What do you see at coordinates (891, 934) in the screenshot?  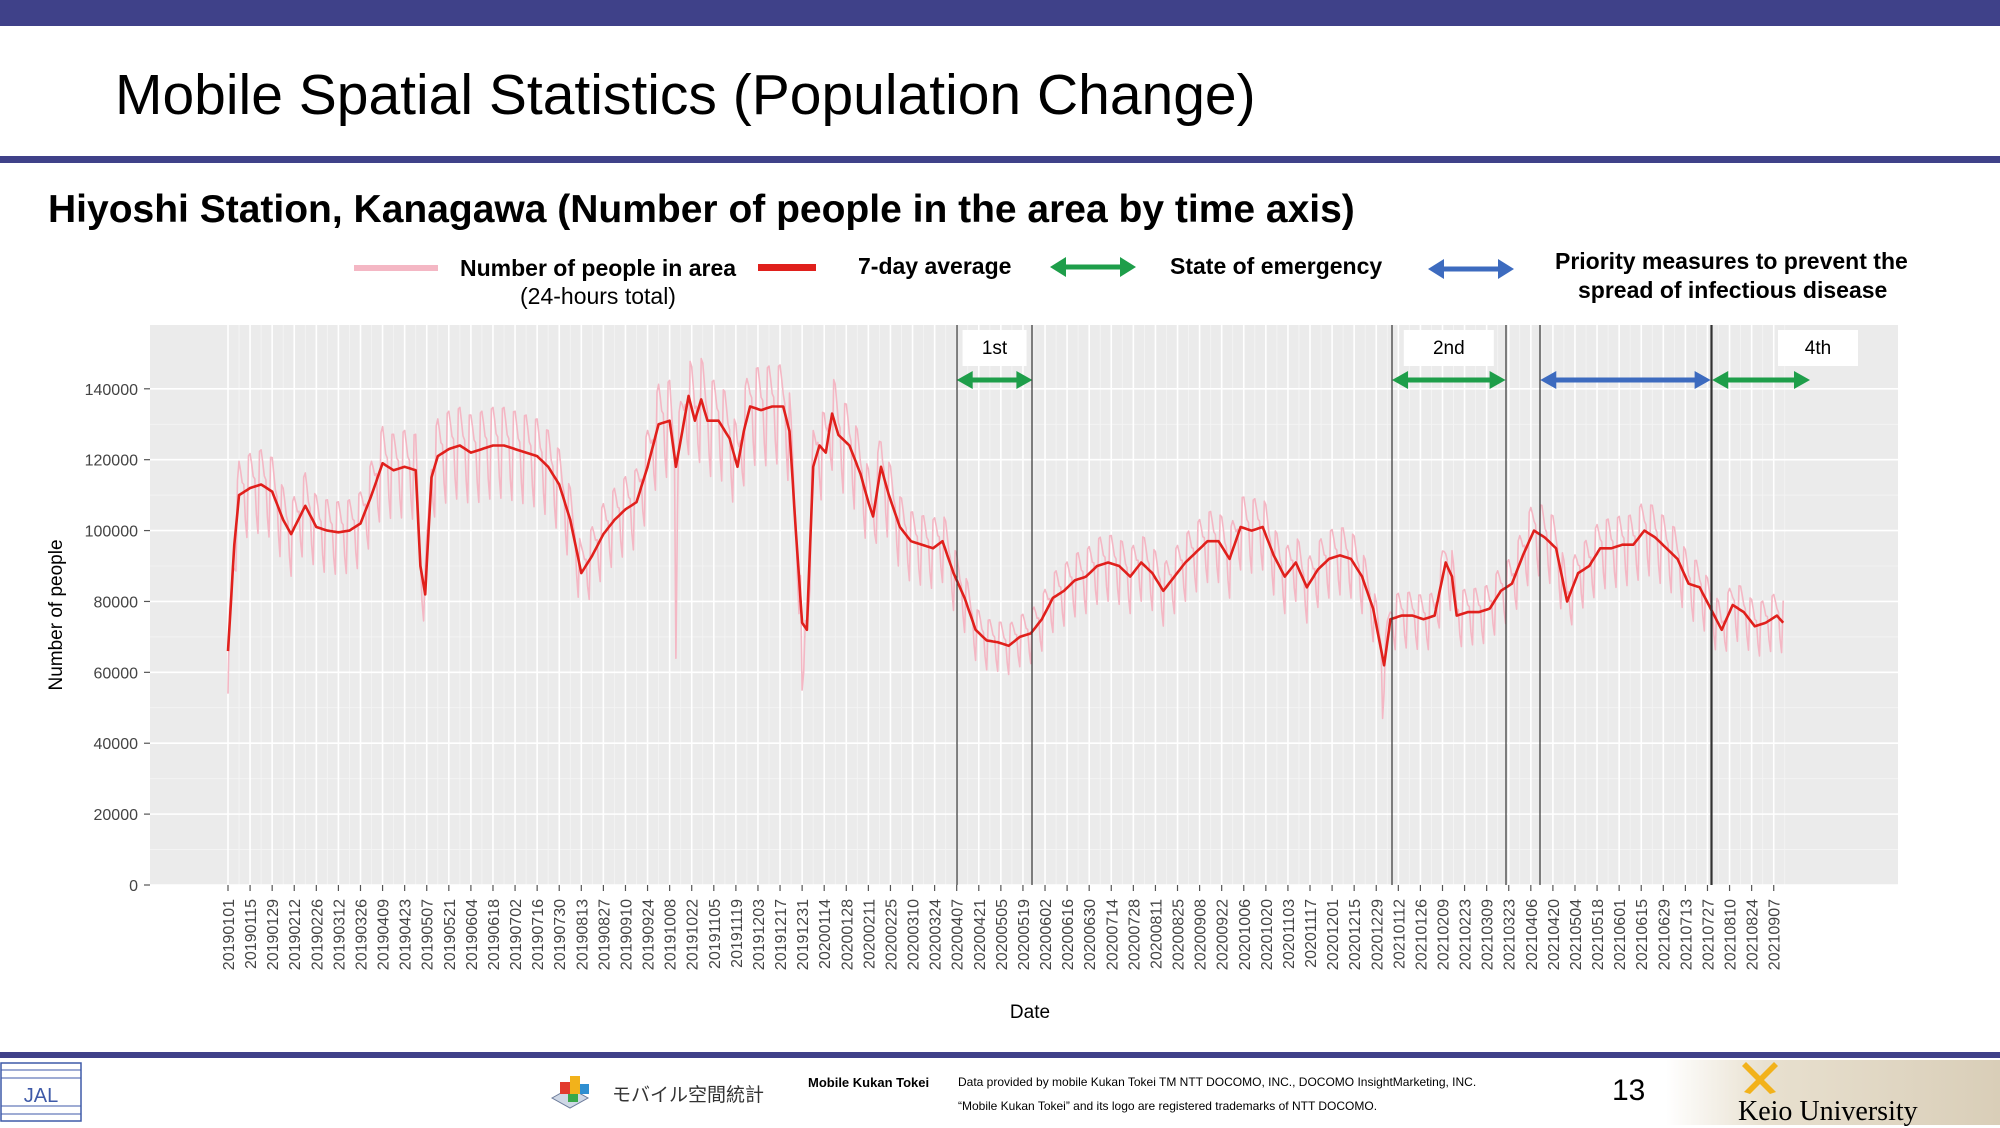 I see `x-tick-label: 20200225` at bounding box center [891, 934].